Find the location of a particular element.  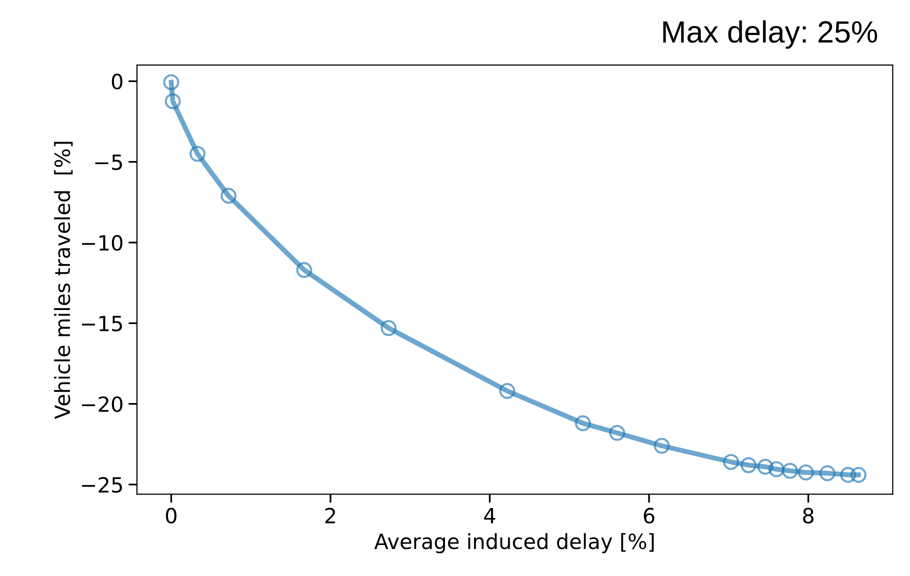

x-axis-title: Average induced delay [%] is located at coordinates (514, 543).